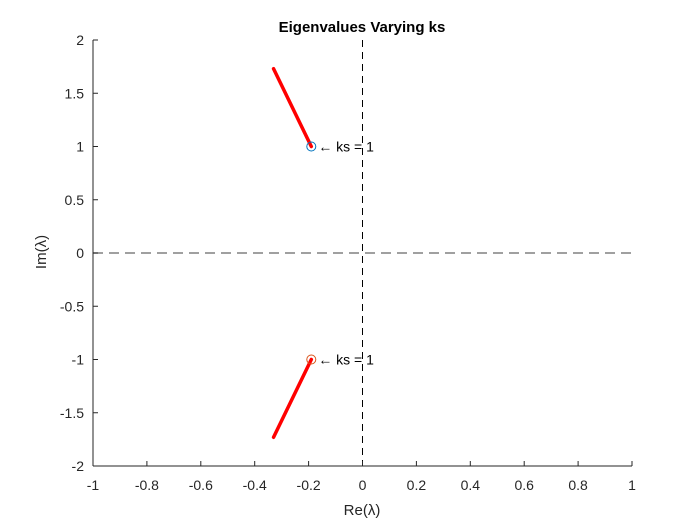  Describe the element at coordinates (72, 413) in the screenshot. I see `y-tick-label: -1.5` at that location.